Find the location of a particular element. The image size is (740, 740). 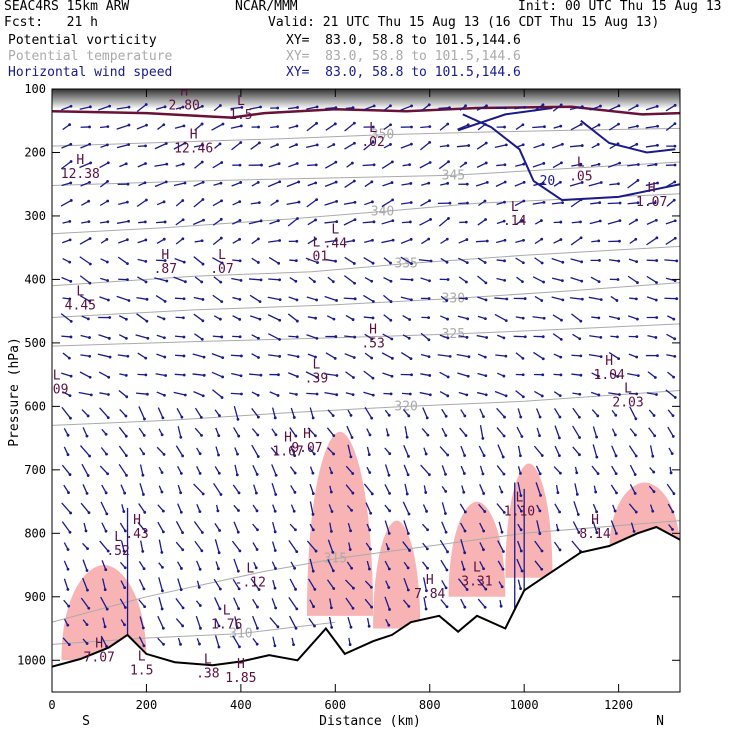

pv-low-label: L.01 is located at coordinates (316, 249).